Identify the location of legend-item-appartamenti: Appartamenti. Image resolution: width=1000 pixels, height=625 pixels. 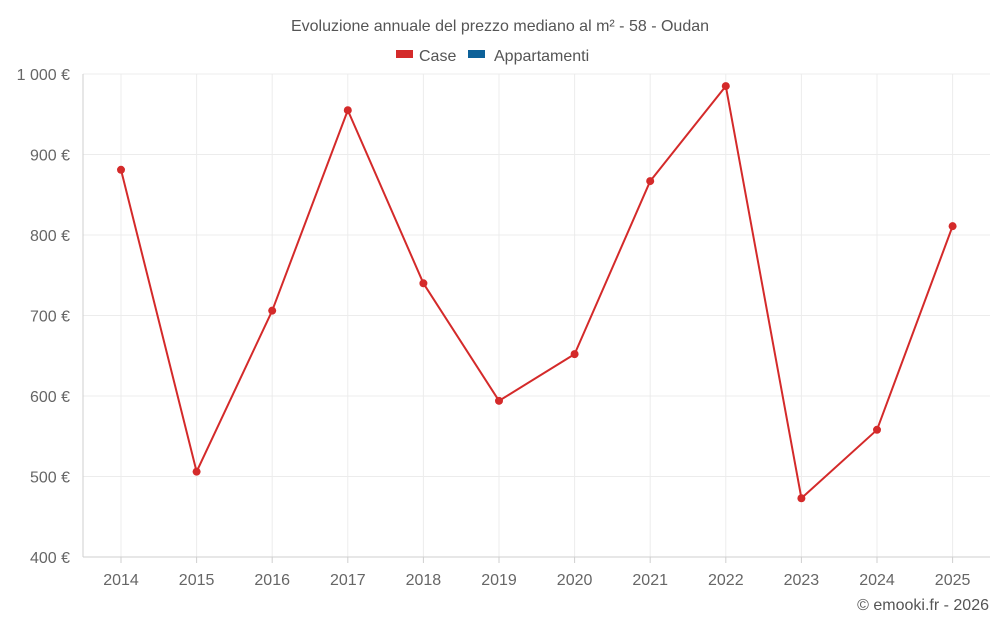
(528, 56).